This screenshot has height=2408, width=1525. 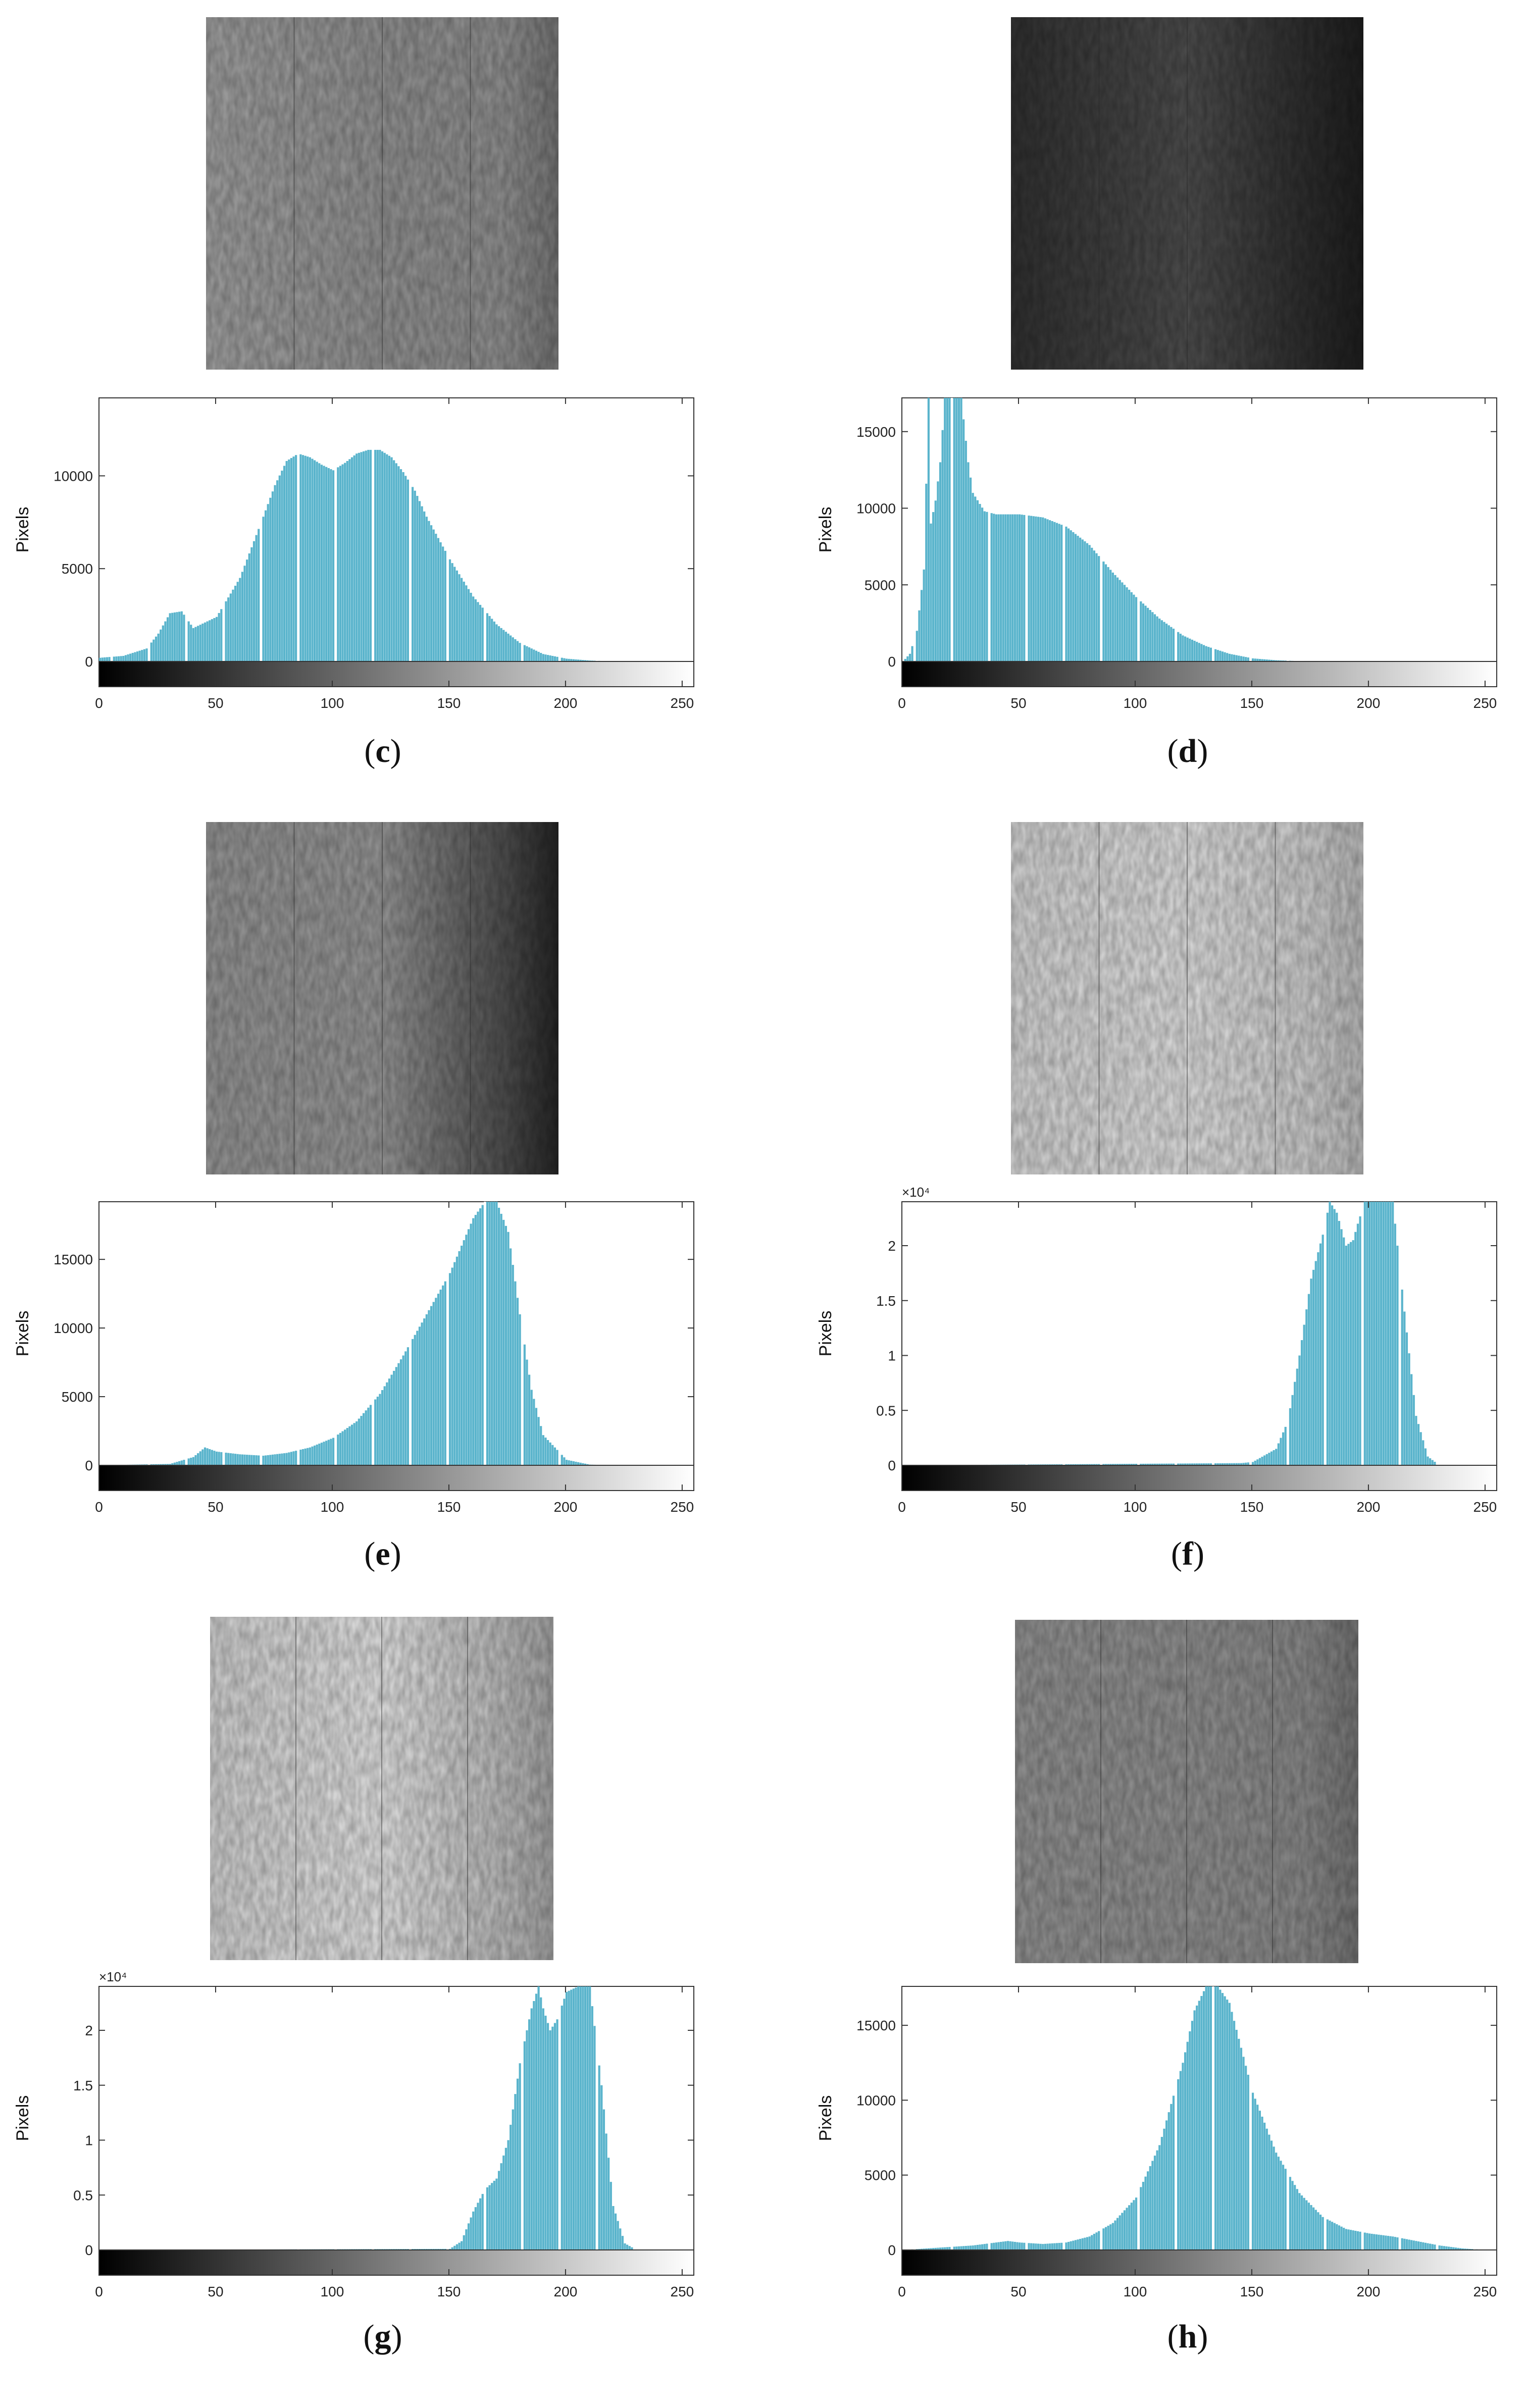 What do you see at coordinates (876, 432) in the screenshot?
I see `y-tick-label: 15000` at bounding box center [876, 432].